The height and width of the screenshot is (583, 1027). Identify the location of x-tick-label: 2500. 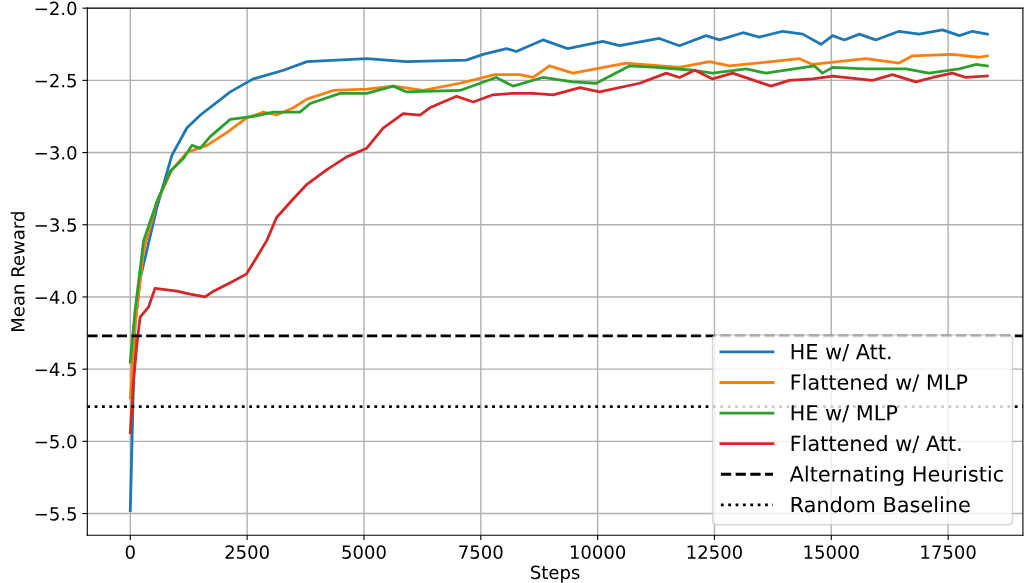
(247, 552).